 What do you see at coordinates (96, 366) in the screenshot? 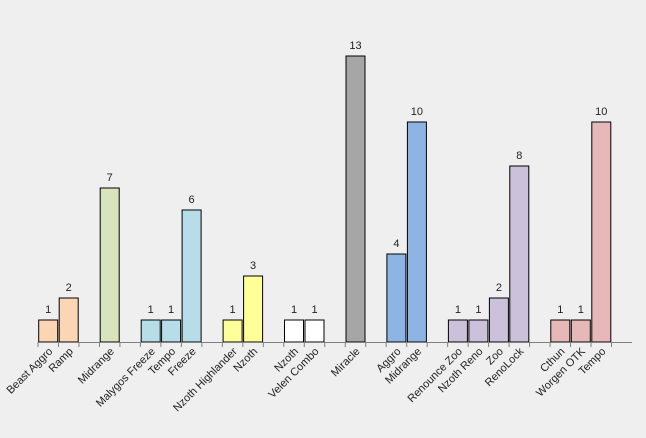
I see `category-tick-label: Midrange` at bounding box center [96, 366].